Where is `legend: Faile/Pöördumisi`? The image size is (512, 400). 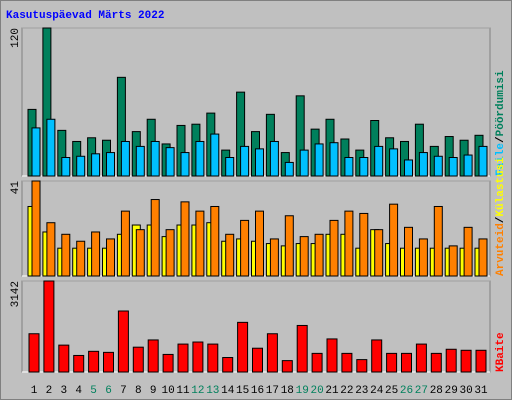
legend: Faile/Pöördumisi is located at coordinates (501, 123).